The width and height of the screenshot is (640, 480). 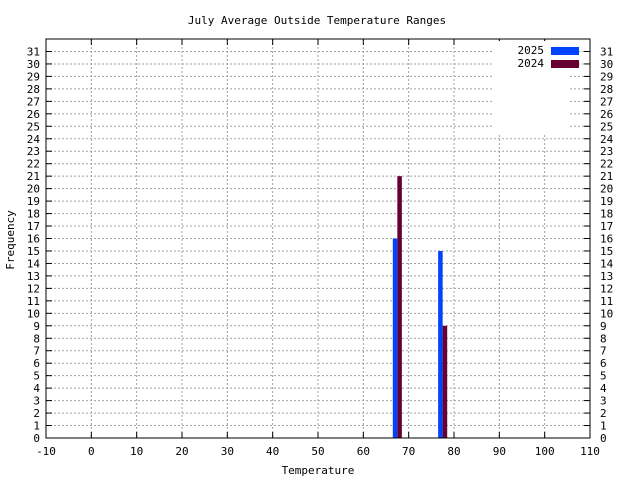 What do you see at coordinates (531, 63) in the screenshot?
I see `legend-label: 2024` at bounding box center [531, 63].